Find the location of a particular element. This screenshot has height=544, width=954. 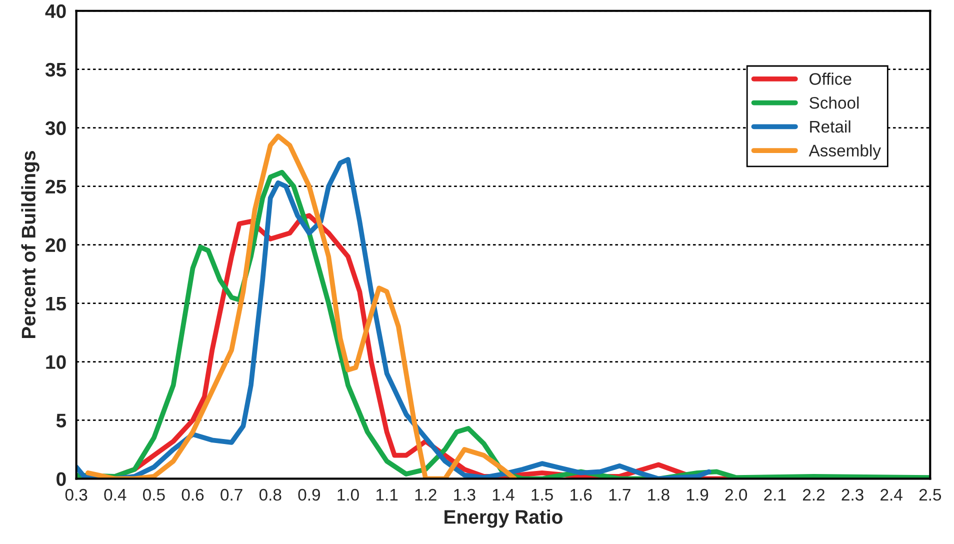

x-axis-title: Energy Ratio is located at coordinates (503, 519).